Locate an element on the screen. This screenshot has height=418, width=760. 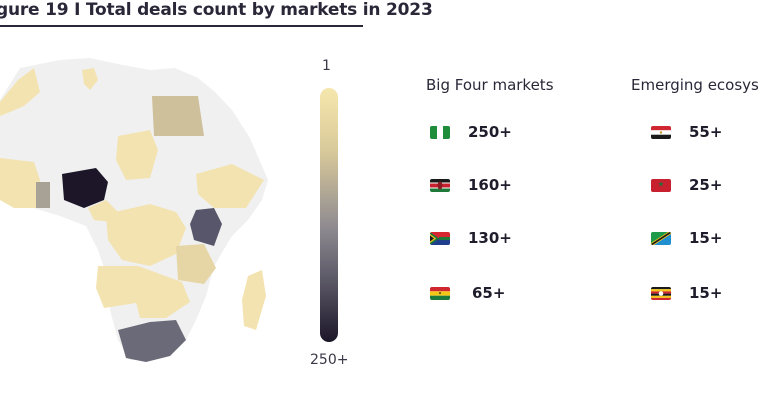
scale-min-label: 1 is located at coordinates (326, 66).